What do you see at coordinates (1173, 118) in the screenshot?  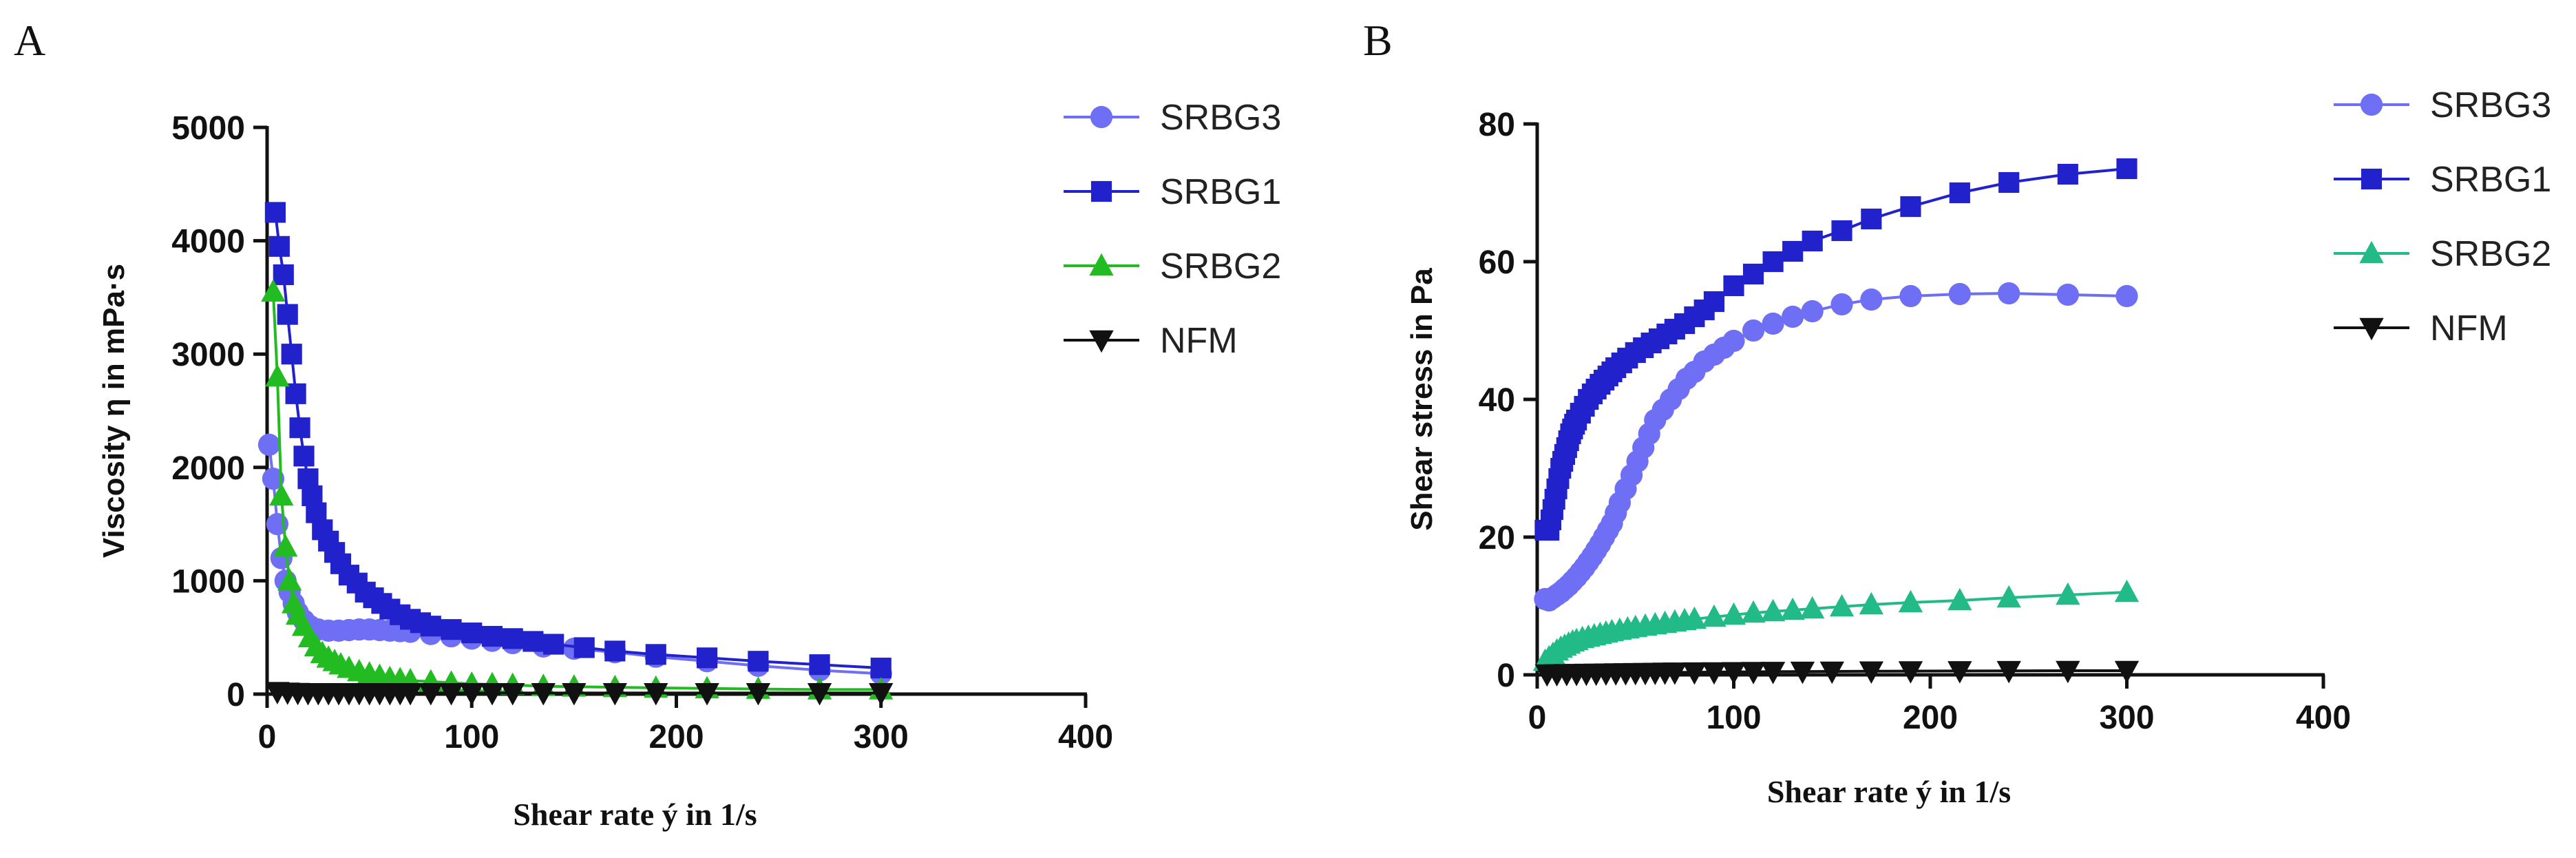 I see `legend-item-srbg3: SRBG3` at bounding box center [1173, 118].